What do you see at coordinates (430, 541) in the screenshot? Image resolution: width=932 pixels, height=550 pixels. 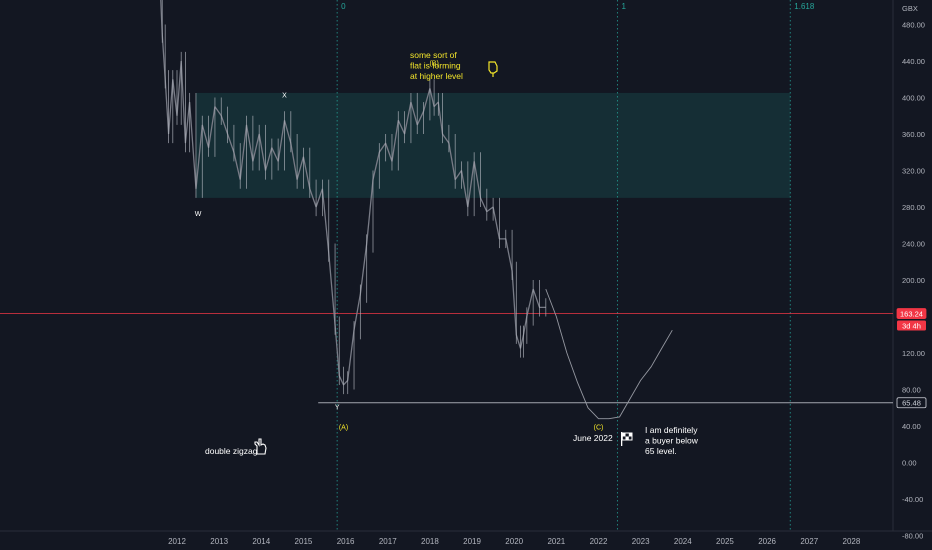 I see `year-tick-label: 2018` at bounding box center [430, 541].